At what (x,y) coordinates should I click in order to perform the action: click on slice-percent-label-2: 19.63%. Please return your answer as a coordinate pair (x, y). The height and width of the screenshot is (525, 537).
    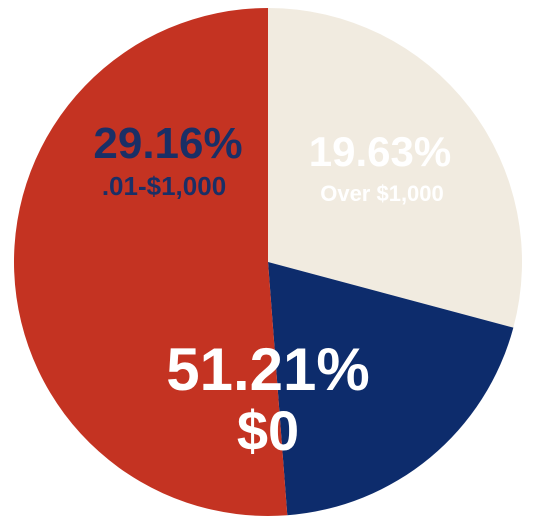
    Looking at the image, I should click on (380, 151).